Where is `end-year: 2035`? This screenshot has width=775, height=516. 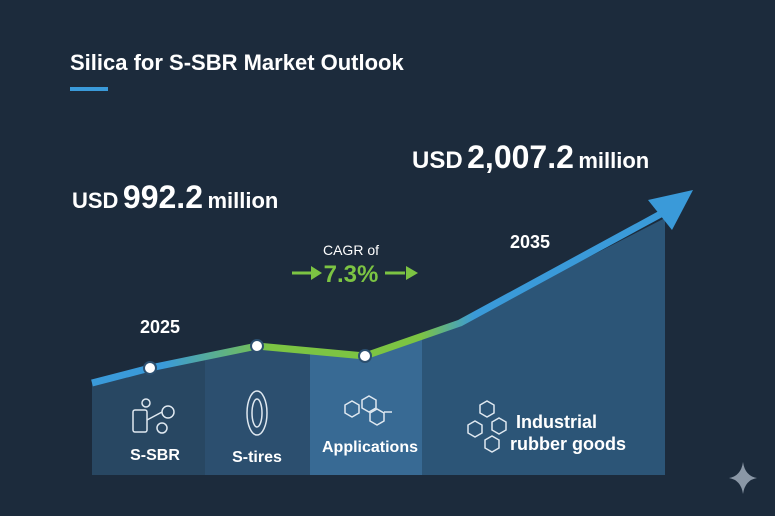
end-year: 2035 is located at coordinates (530, 242).